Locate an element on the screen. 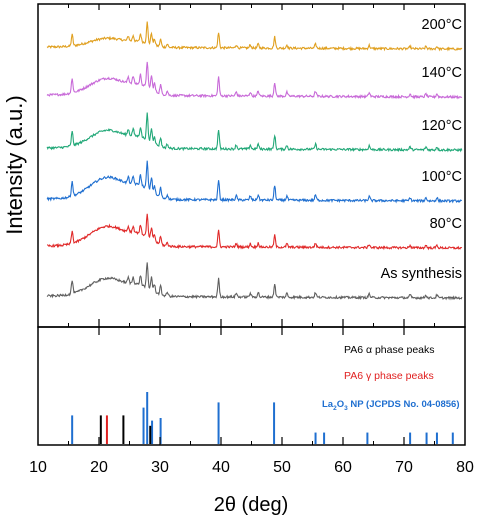  curve-labels: 200°C 140°C 120°C 100°C 80°C As synthesis is located at coordinates (421, 149).